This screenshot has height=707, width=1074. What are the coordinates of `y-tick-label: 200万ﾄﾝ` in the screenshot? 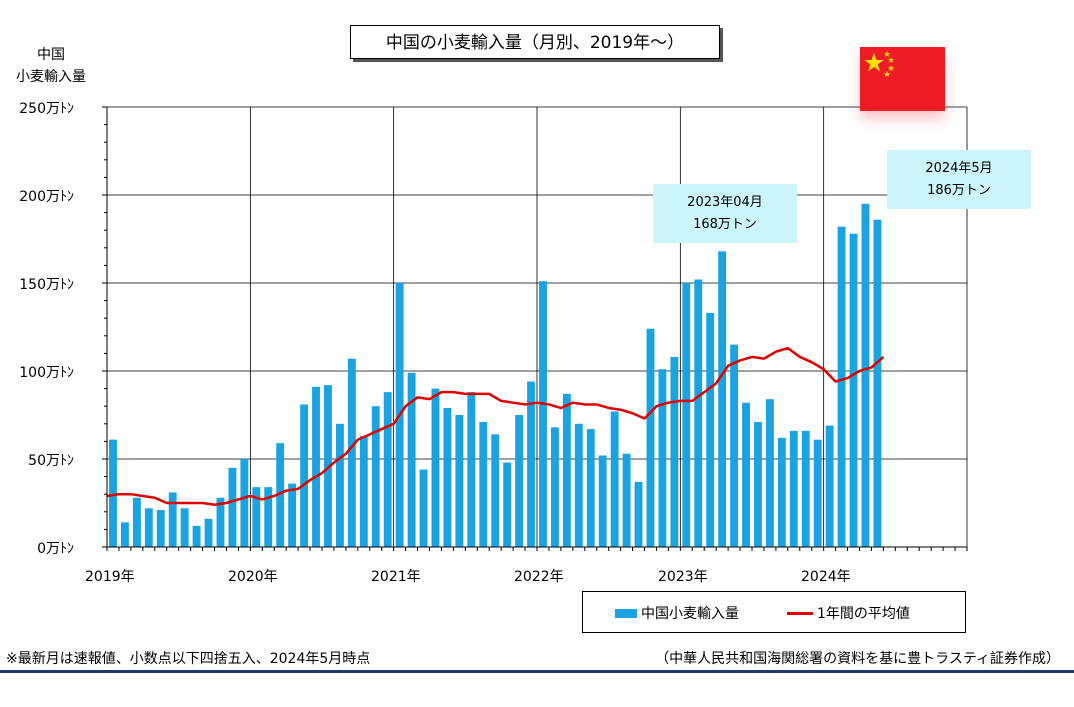 It's located at (46, 197).